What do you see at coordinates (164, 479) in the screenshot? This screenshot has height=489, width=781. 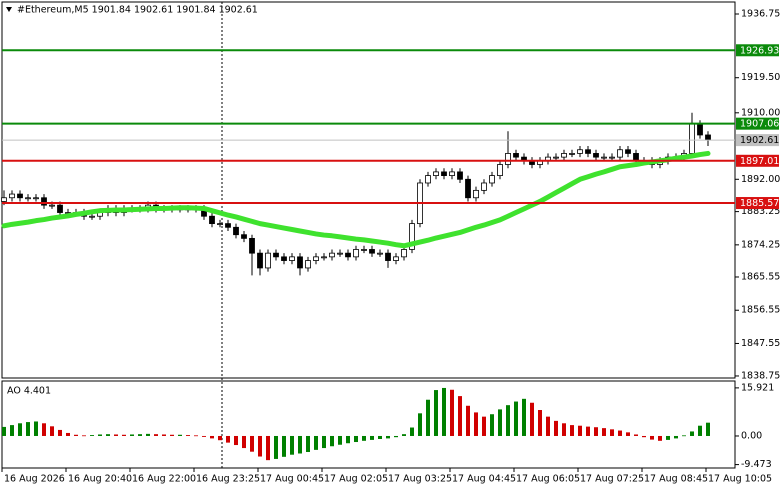 I see `x-tick-label: 16 Aug 22:00` at bounding box center [164, 479].